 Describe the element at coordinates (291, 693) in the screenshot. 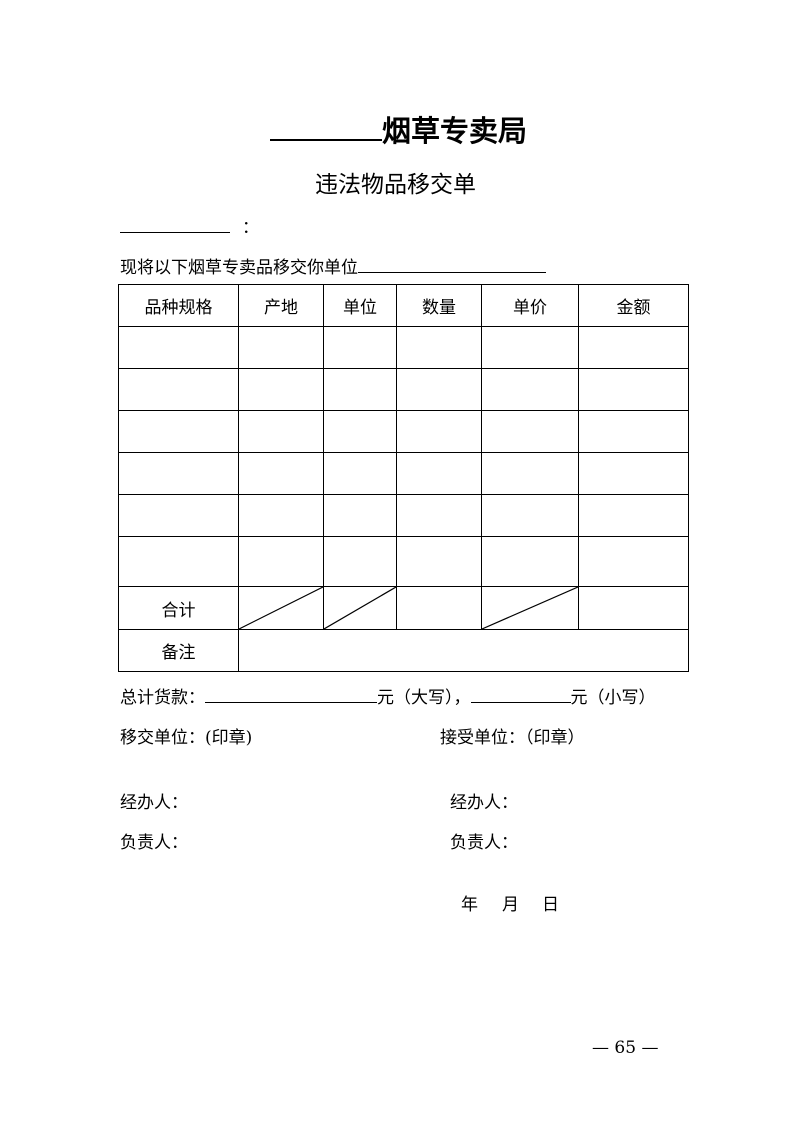

I see `upper-amount-blank` at that location.